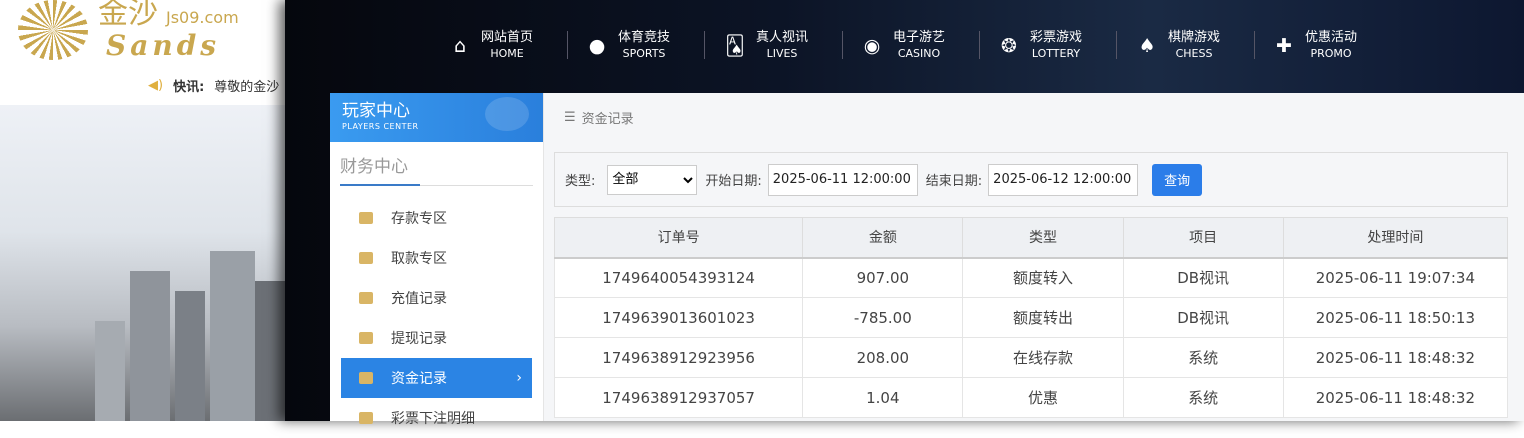 The width and height of the screenshot is (1524, 438). Describe the element at coordinates (380, 126) in the screenshot. I see `sidebar-subtitle: PLAYERS CENTER` at that location.